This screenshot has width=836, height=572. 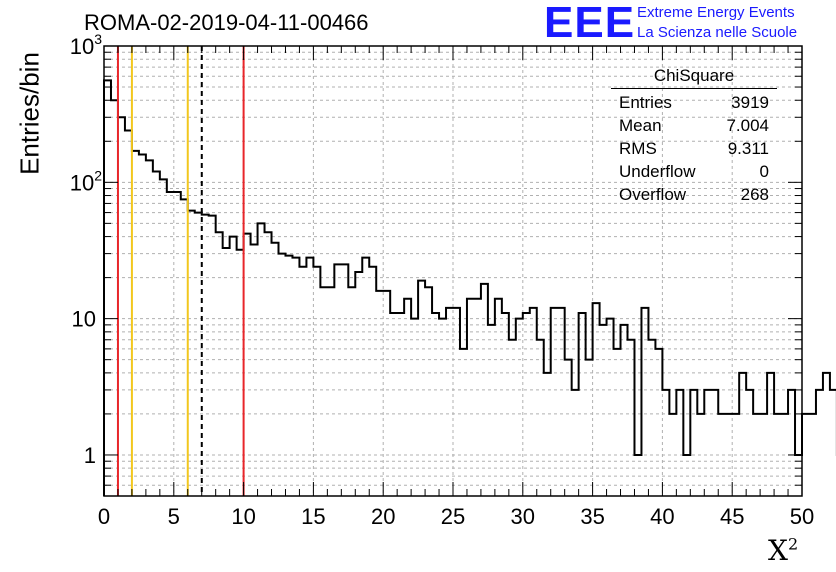 What do you see at coordinates (383, 516) in the screenshot?
I see `x-tick-label: 20` at bounding box center [383, 516].